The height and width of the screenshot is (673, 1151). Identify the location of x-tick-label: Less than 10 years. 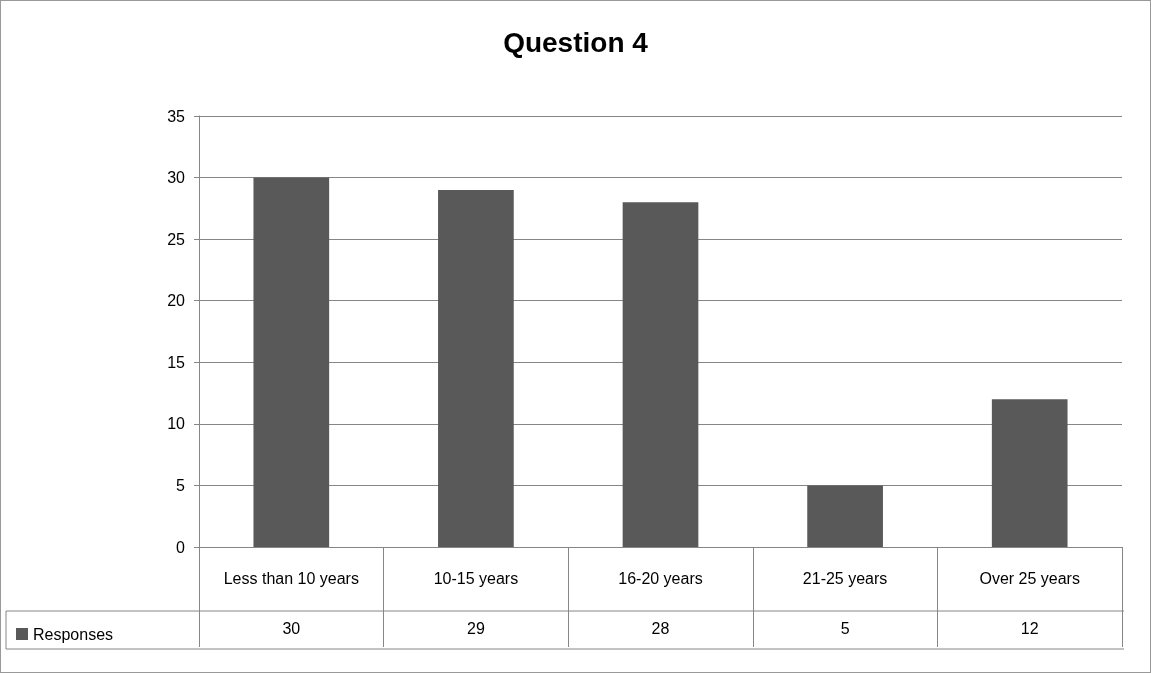
(291, 578).